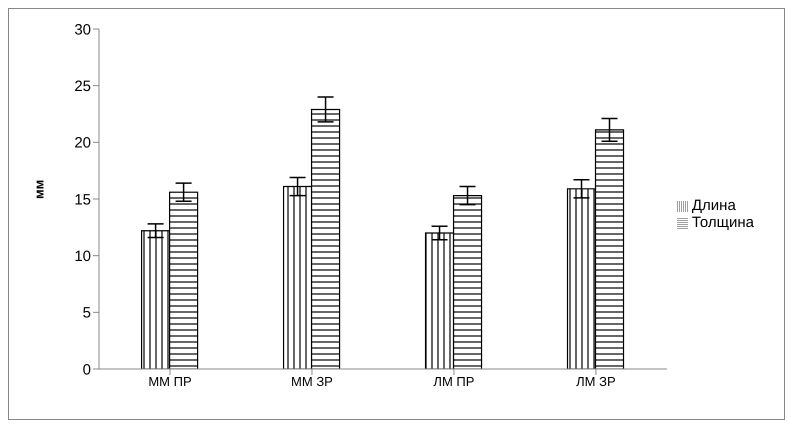 The height and width of the screenshot is (428, 793). I want to click on y-tick-label: 15, so click(82, 199).